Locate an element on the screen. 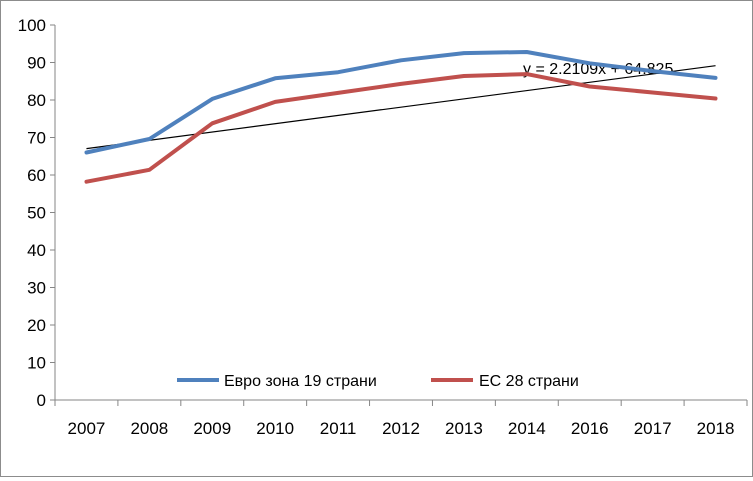 This screenshot has height=481, width=753. x-tick-label: 2010 is located at coordinates (275, 428).